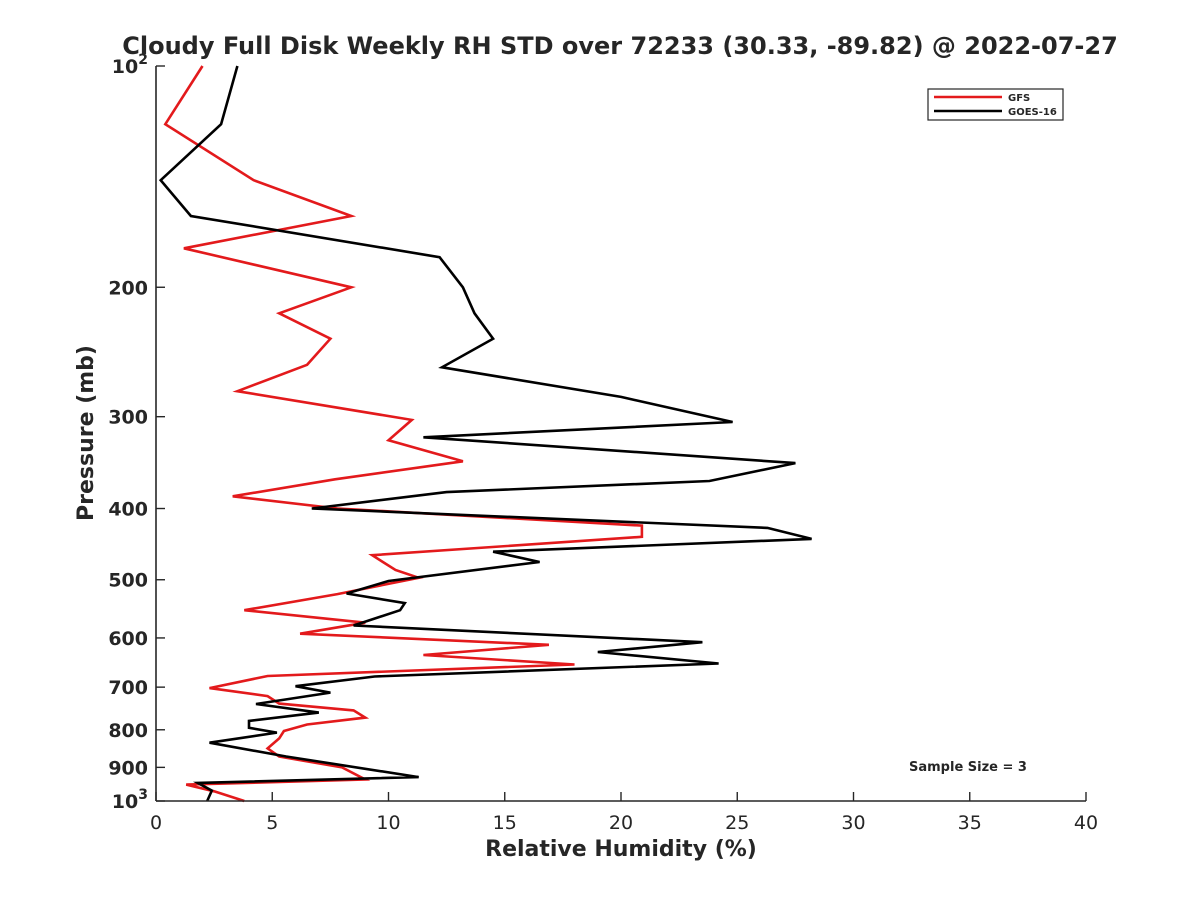 Image resolution: width=1200 pixels, height=900 pixels. Describe the element at coordinates (128, 639) in the screenshot. I see `y-tick-label: 600` at that location.